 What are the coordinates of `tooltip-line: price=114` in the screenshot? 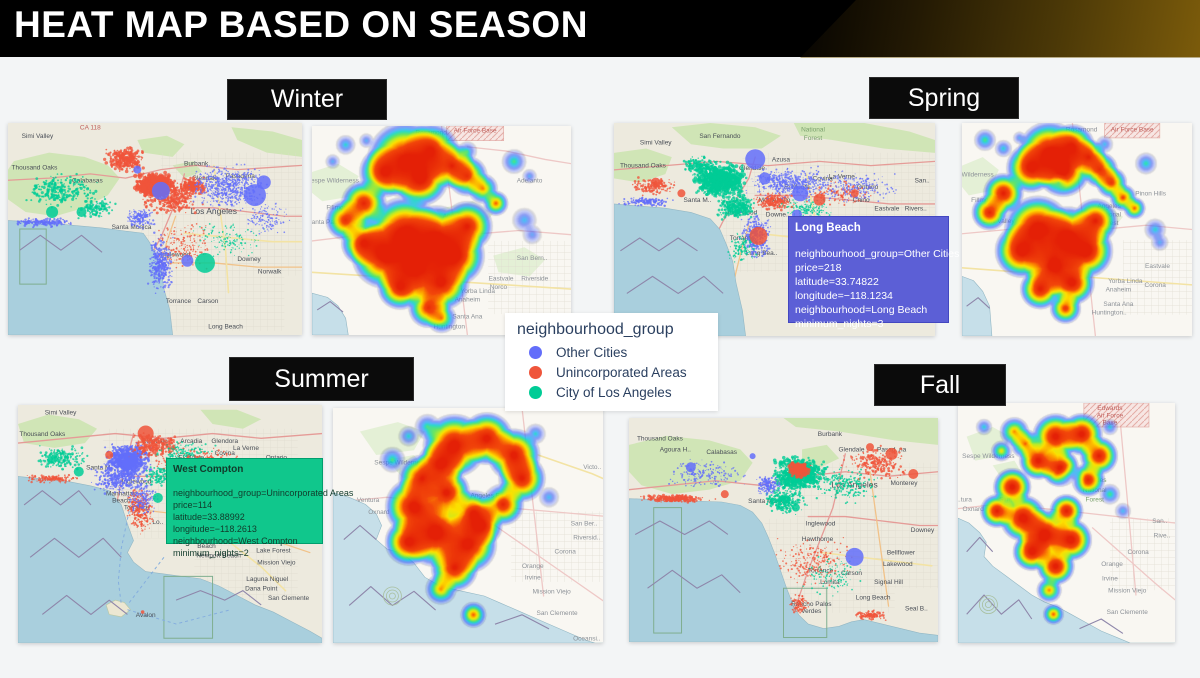 It's located at (193, 504).